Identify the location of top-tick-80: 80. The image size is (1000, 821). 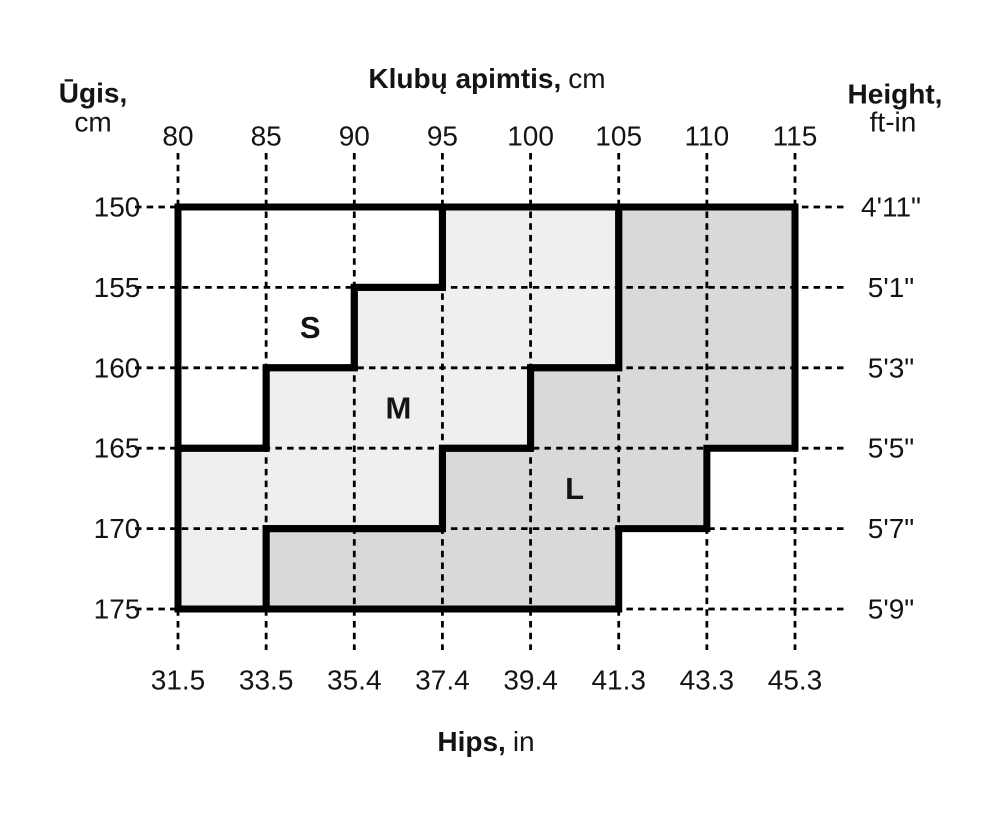
(177, 136).